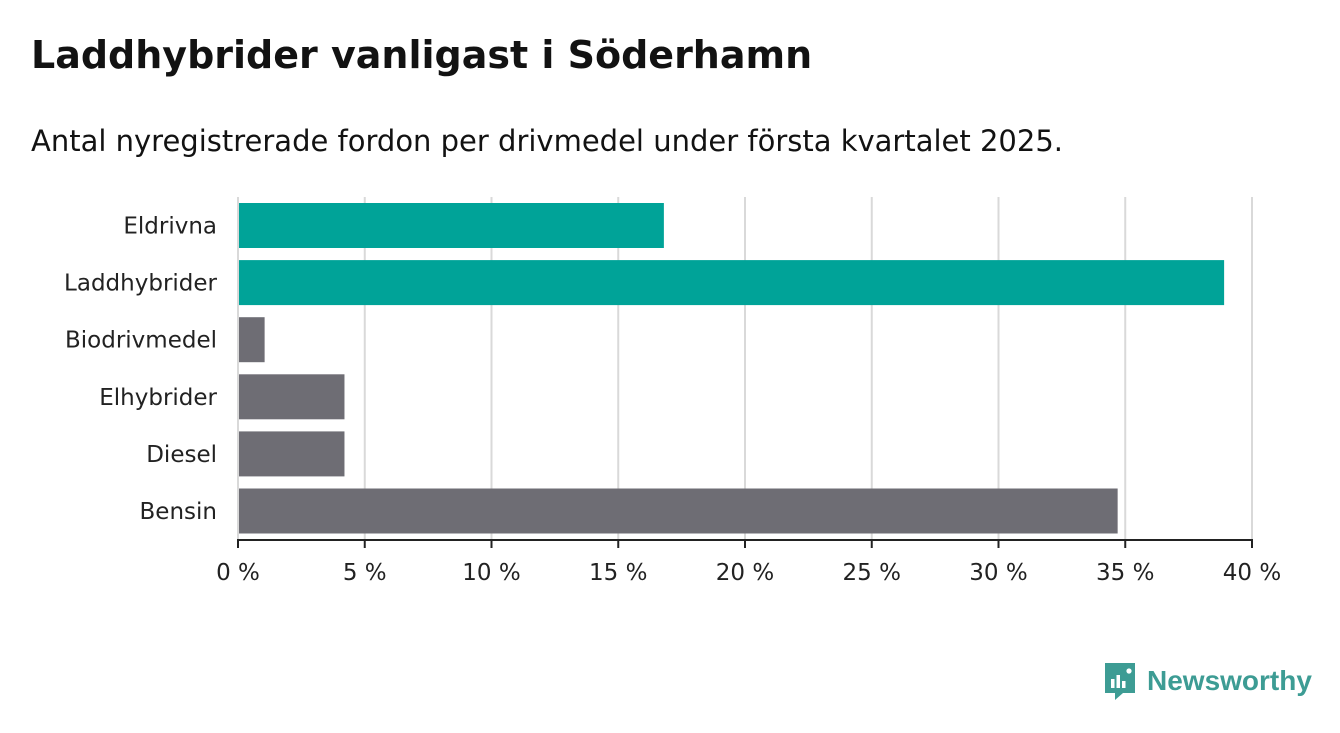 This screenshot has width=1340, height=733. I want to click on x-tick-label: 30 %, so click(998, 573).